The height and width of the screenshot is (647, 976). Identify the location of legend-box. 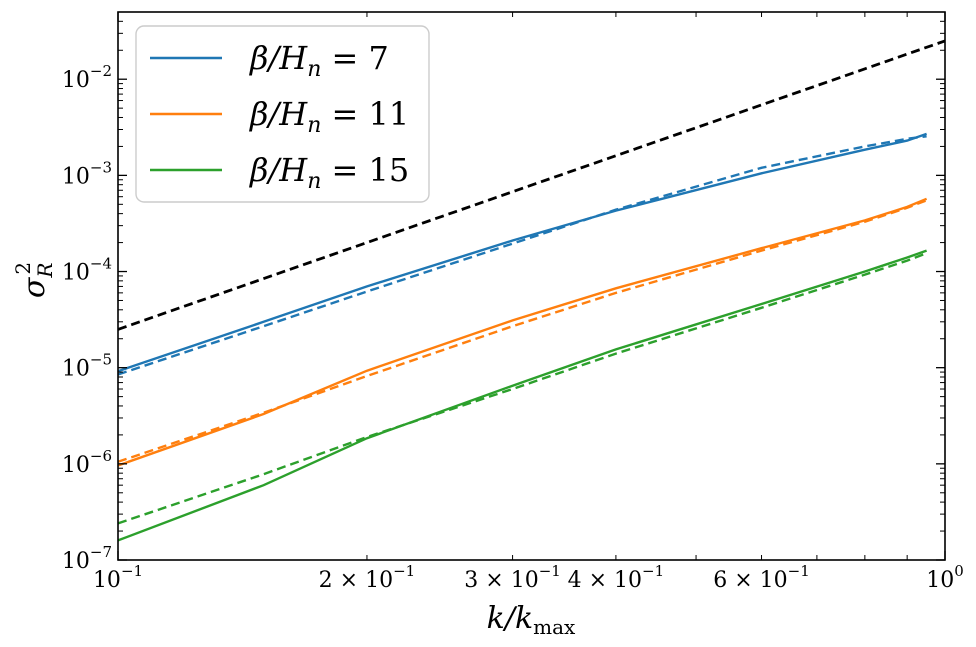
(282, 114).